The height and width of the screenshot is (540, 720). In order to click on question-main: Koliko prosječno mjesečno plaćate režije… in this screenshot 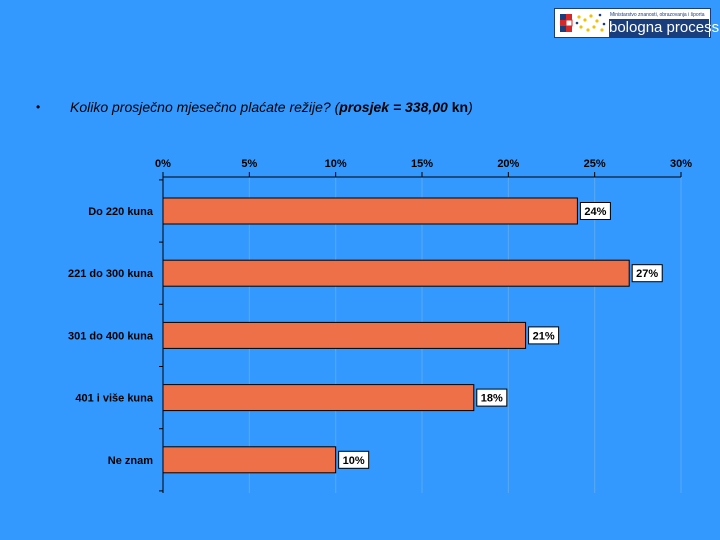, I will do `click(205, 107)`.